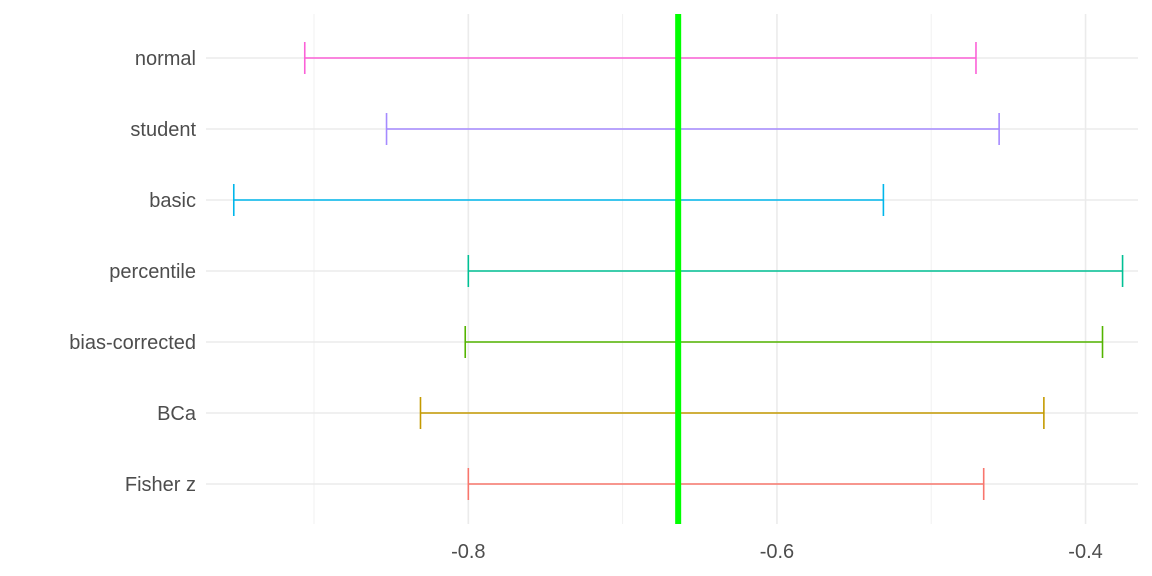 The height and width of the screenshot is (576, 1152). What do you see at coordinates (165, 59) in the screenshot?
I see `category-label: normal` at bounding box center [165, 59].